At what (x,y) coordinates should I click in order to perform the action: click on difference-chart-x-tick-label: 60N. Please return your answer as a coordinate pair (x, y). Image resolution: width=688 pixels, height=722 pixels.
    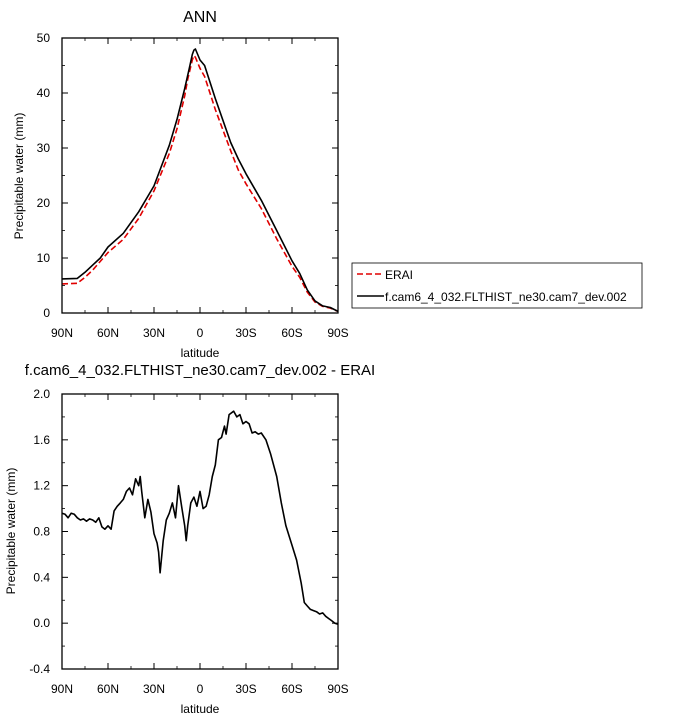
    Looking at the image, I should click on (108, 689).